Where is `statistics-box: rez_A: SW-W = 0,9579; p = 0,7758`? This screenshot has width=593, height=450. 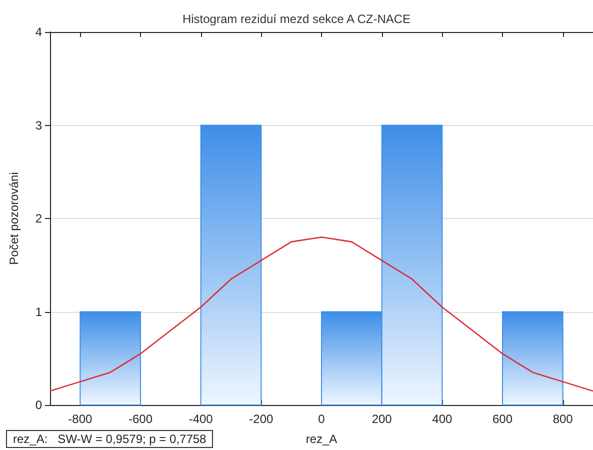
statistics-box: rez_A: SW-W = 0,9579; p = 0,7758 is located at coordinates (110, 439).